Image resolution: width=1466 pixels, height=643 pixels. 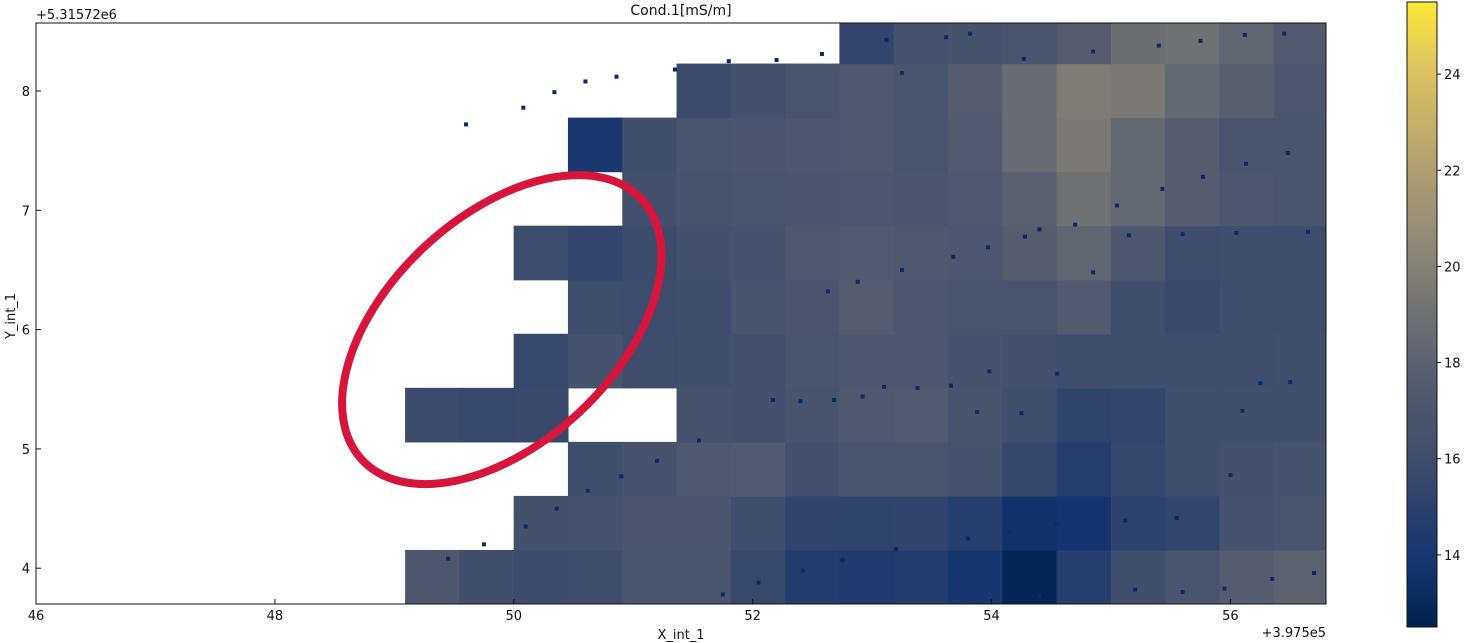 What do you see at coordinates (1230, 616) in the screenshot?
I see `x-tick-label: 56` at bounding box center [1230, 616].